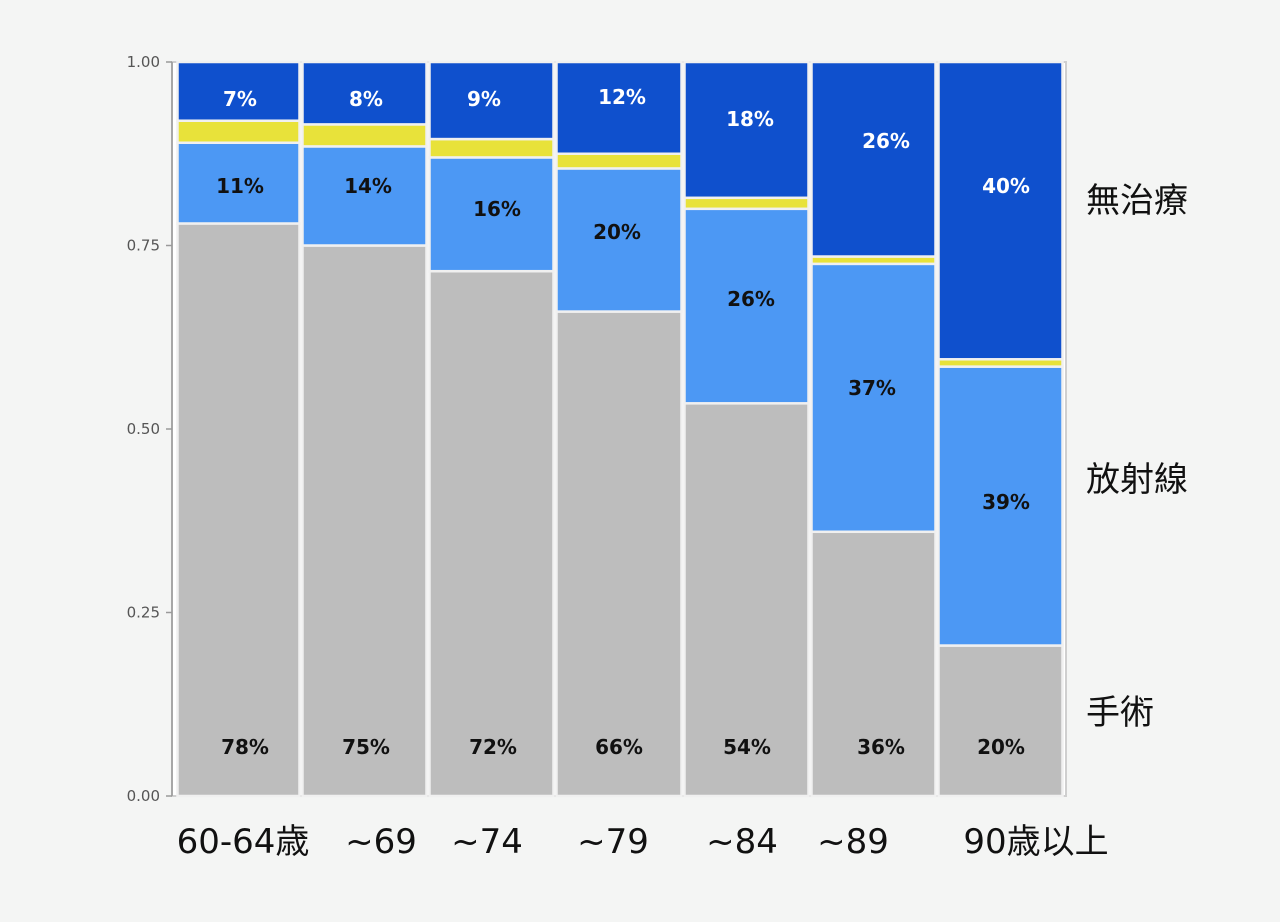 This screenshot has height=922, width=1280. Describe the element at coordinates (622, 97) in the screenshot. I see `data-label: 12%` at that location.